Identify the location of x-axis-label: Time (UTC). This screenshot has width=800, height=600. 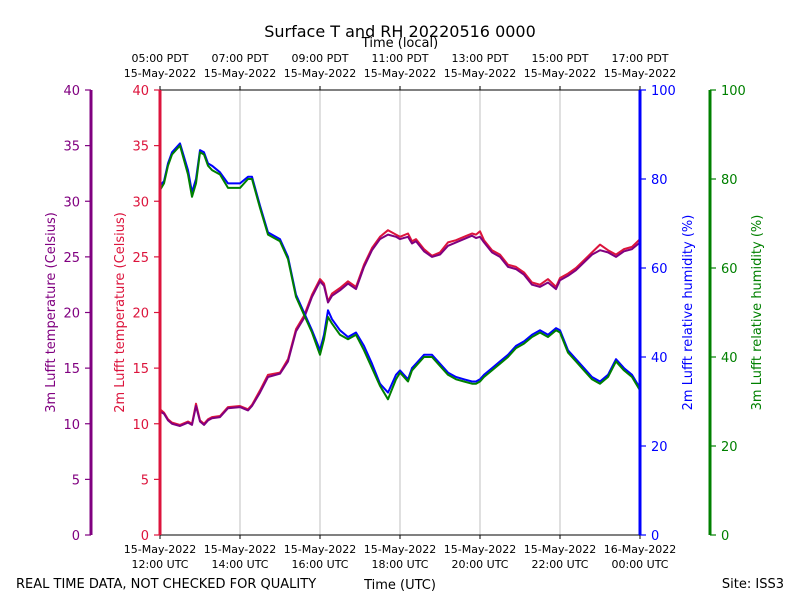
(399, 585).